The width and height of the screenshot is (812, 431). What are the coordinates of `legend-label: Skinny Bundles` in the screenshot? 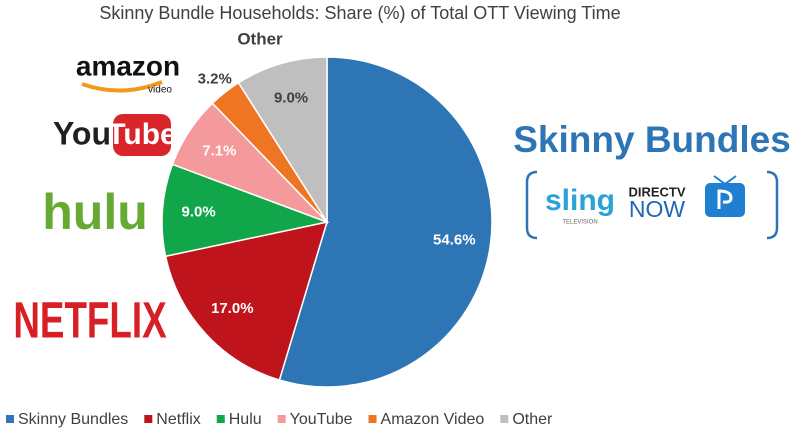 It's located at (73, 419).